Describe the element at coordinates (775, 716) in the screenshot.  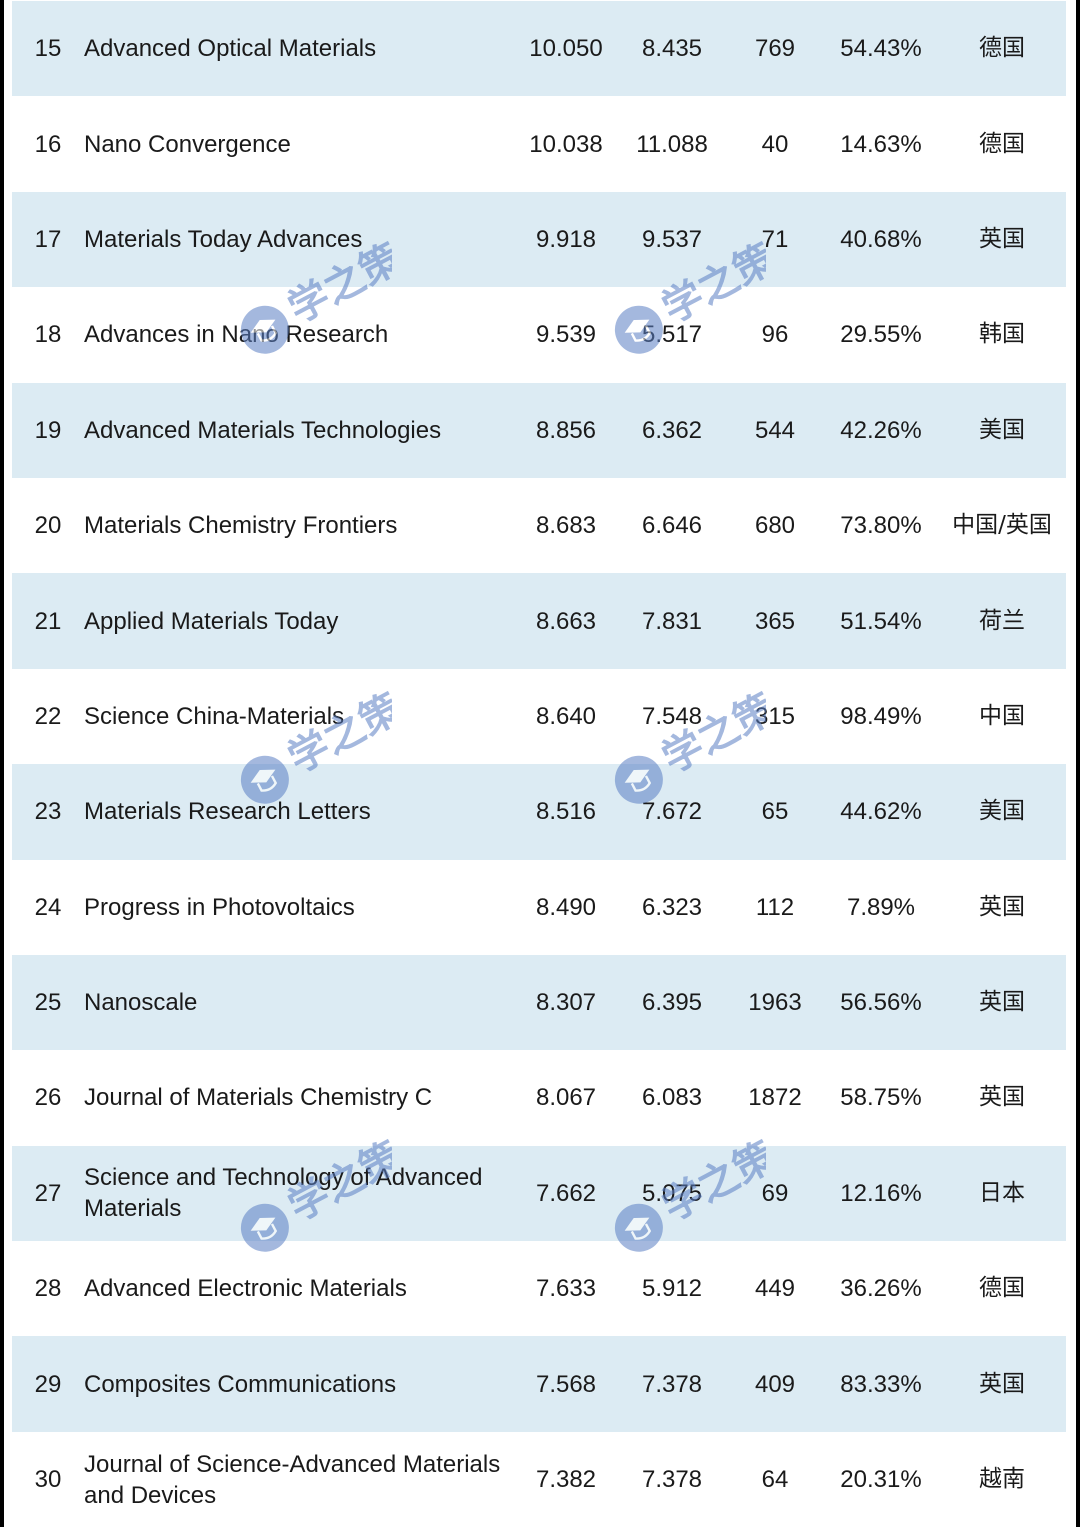
I see `article-count-cell: 315` at that location.